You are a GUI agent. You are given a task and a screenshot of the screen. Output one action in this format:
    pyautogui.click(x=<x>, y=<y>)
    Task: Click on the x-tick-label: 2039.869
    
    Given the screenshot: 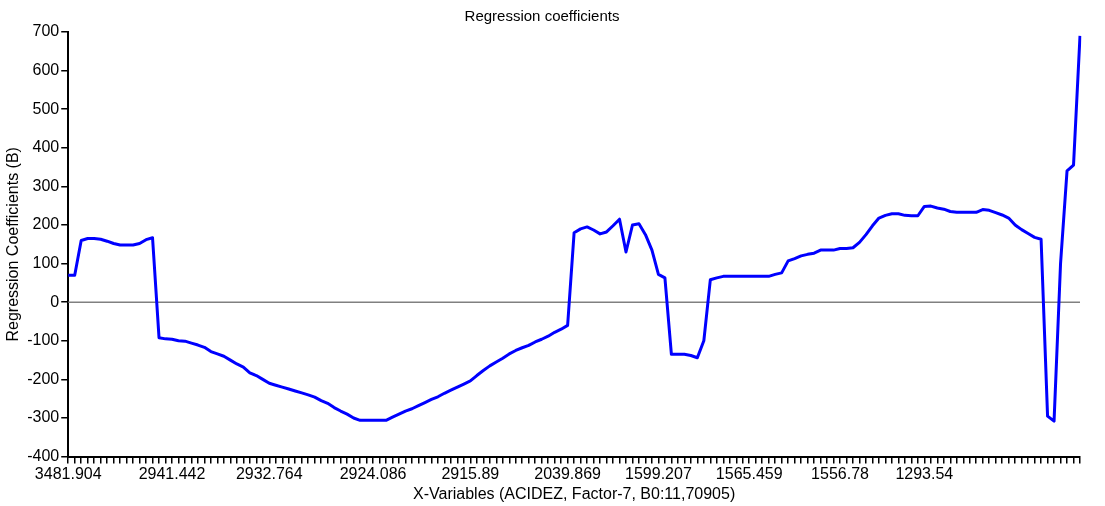 What is the action you would take?
    pyautogui.click(x=568, y=473)
    